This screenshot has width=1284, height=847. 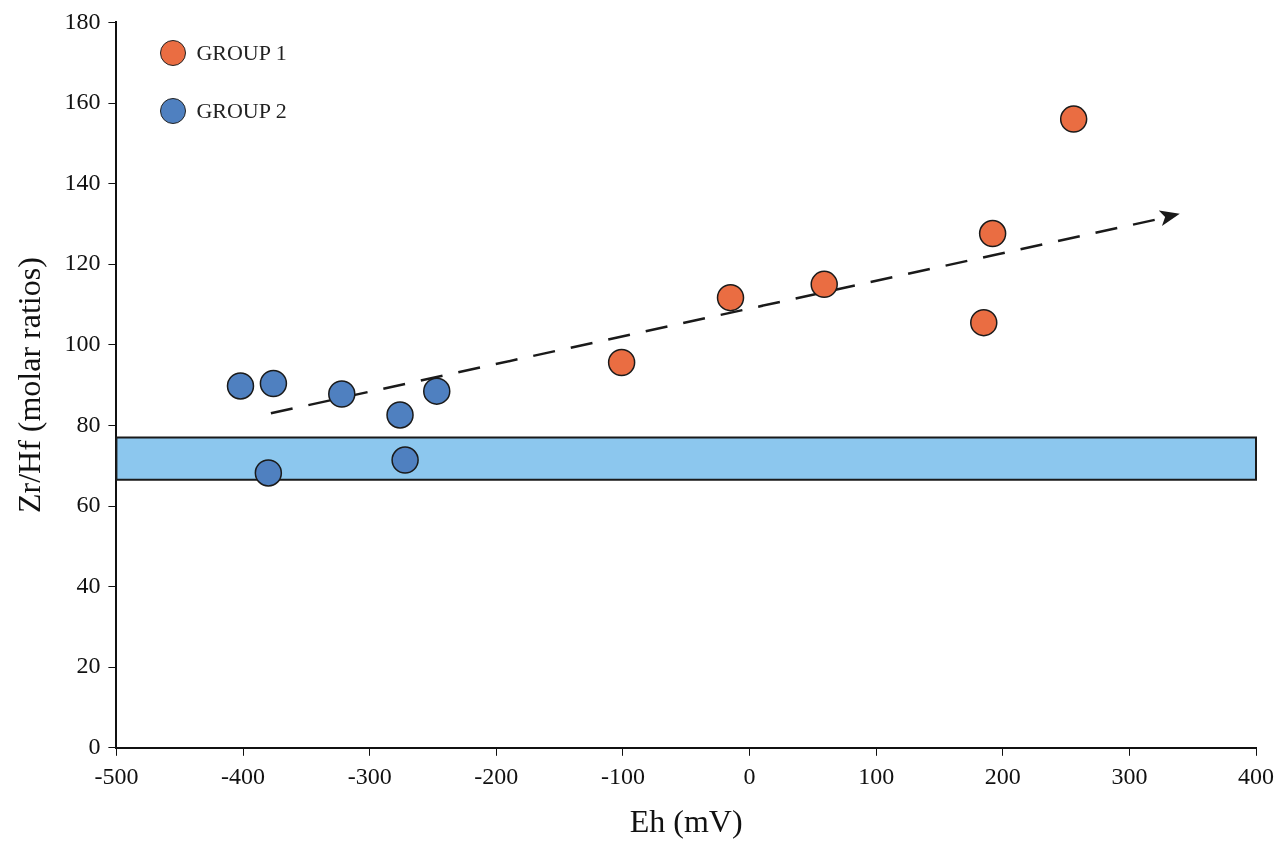 What do you see at coordinates (88, 504) in the screenshot?
I see `y-tick-label: 60` at bounding box center [88, 504].